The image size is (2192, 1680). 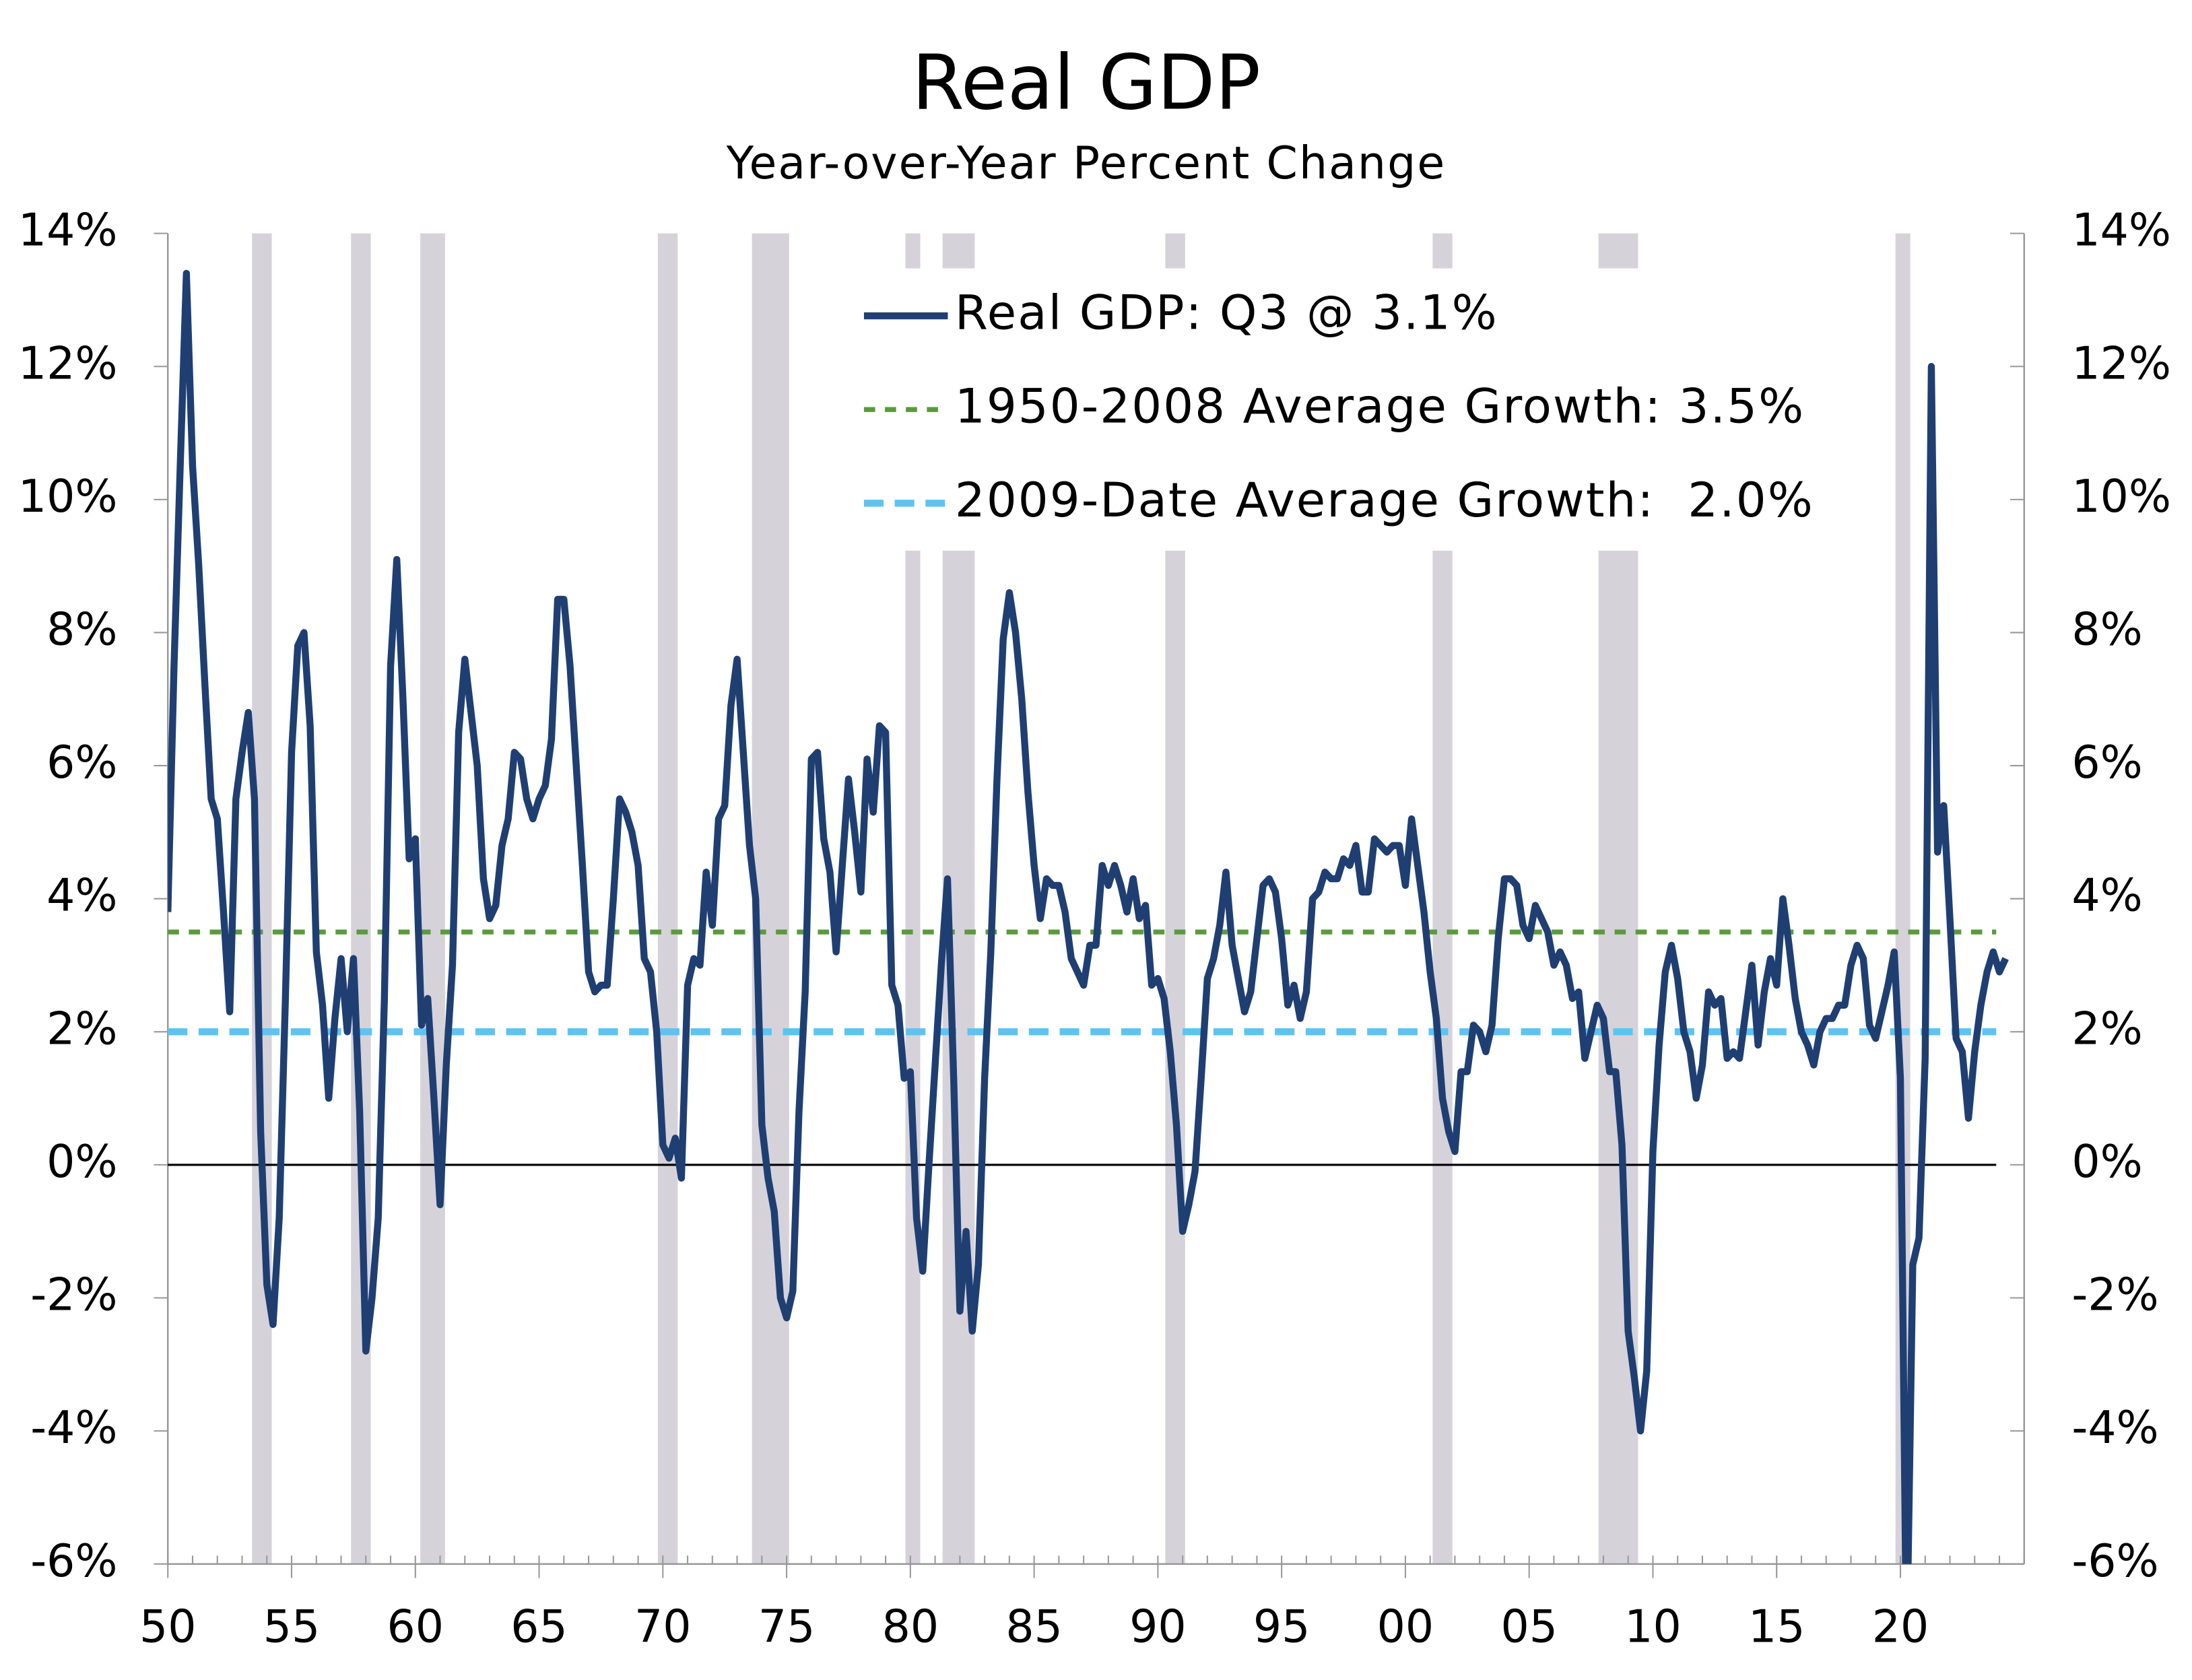 I want to click on x-tick-label: 80, so click(x=911, y=1626).